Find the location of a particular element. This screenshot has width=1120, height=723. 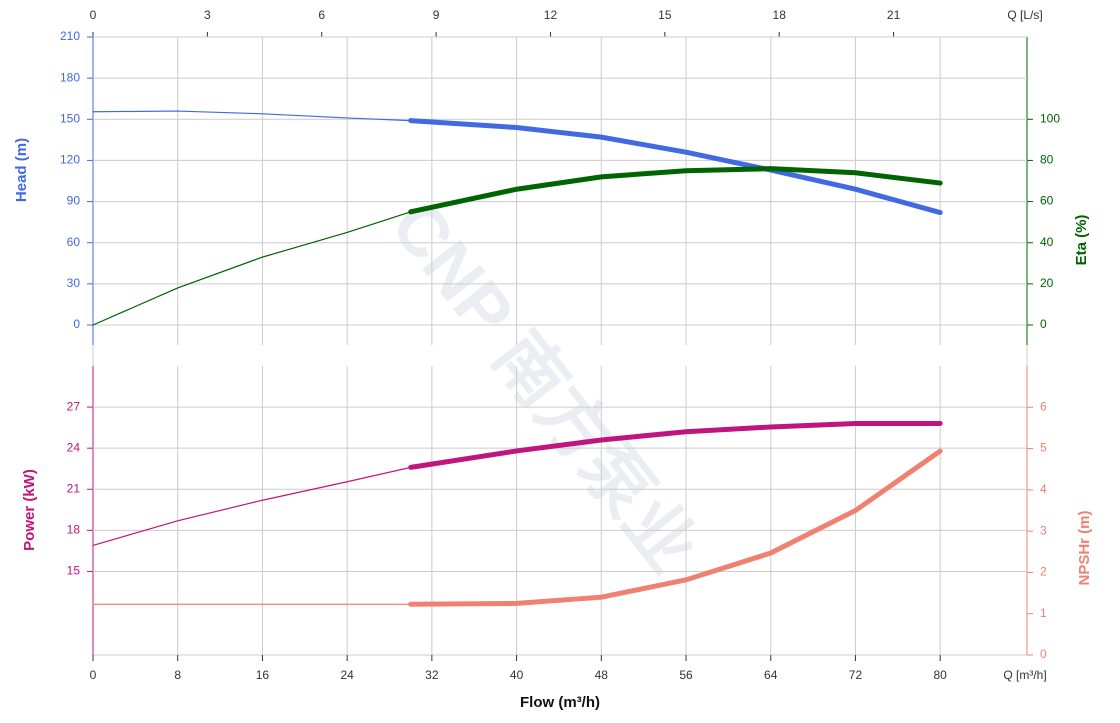

x2-unit-label: Q [L/s] is located at coordinates (1024, 15).